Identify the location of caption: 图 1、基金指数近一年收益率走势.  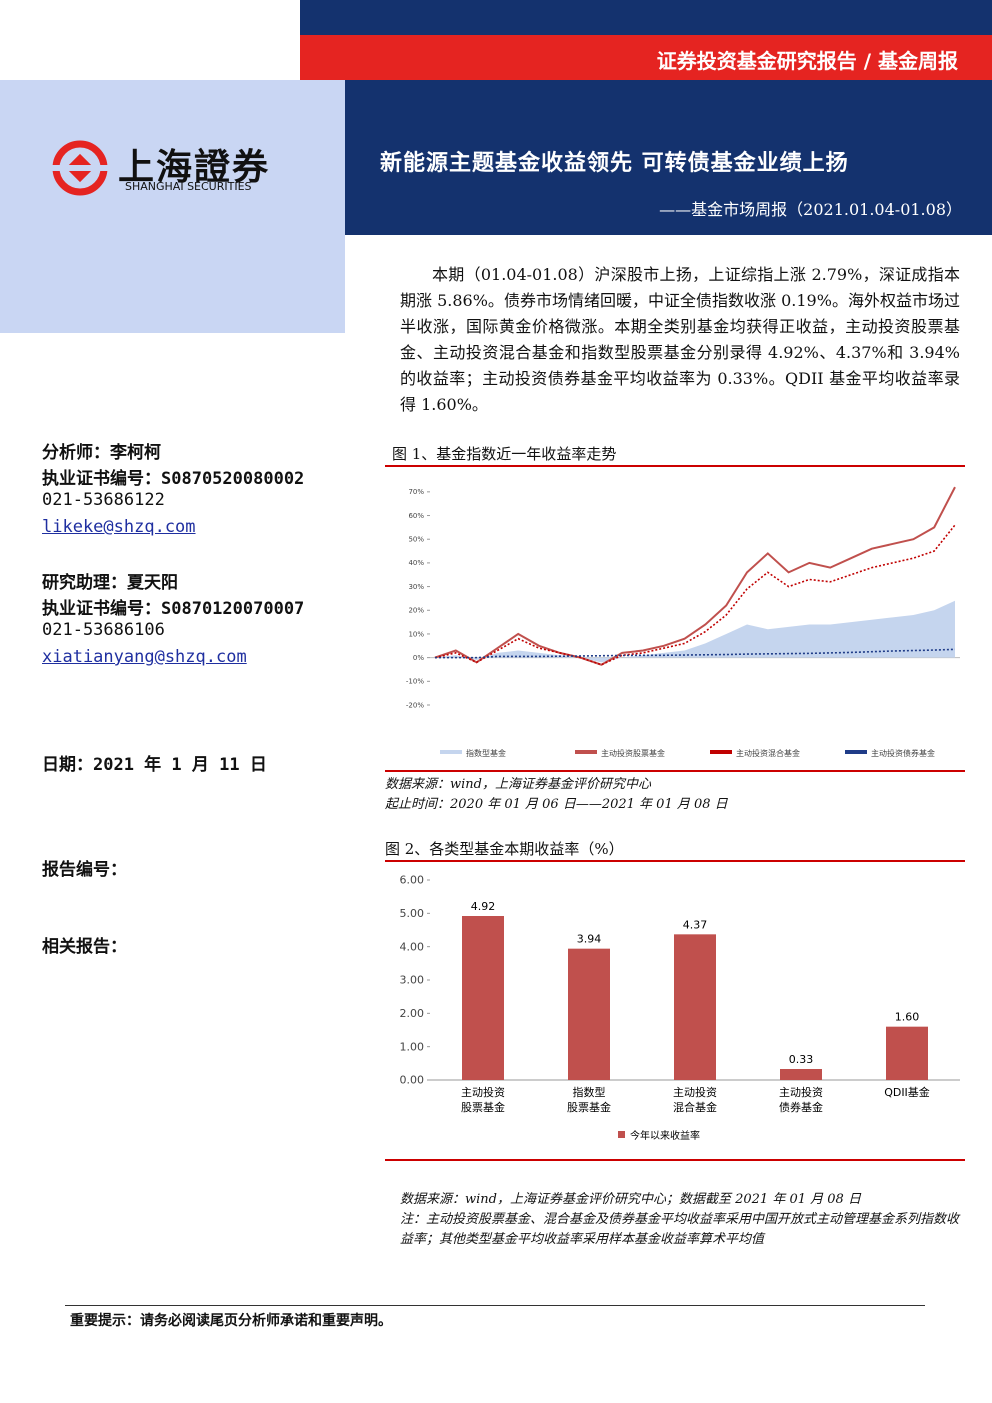
(504, 454).